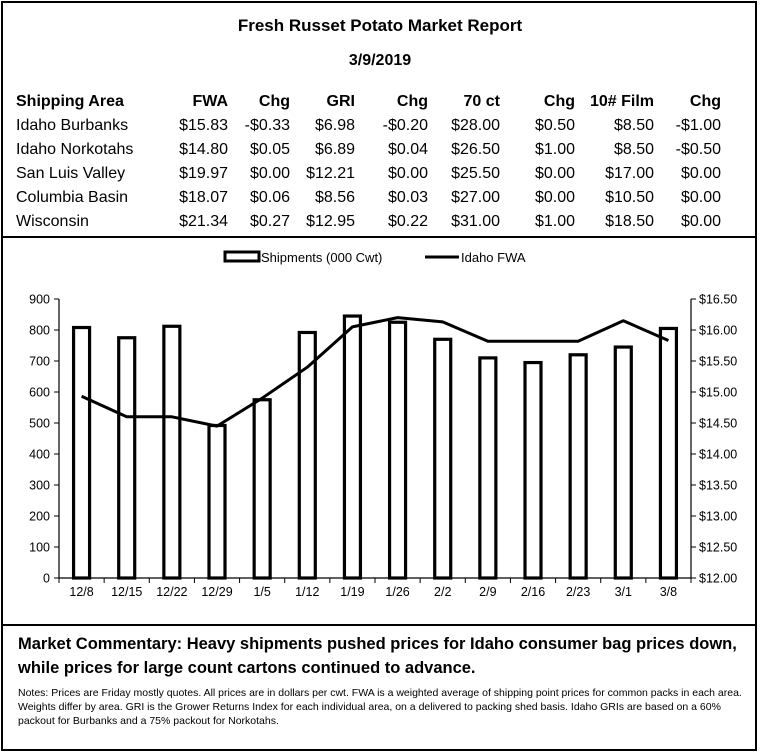  I want to click on table-cell: San Luis Valley, so click(71, 173).